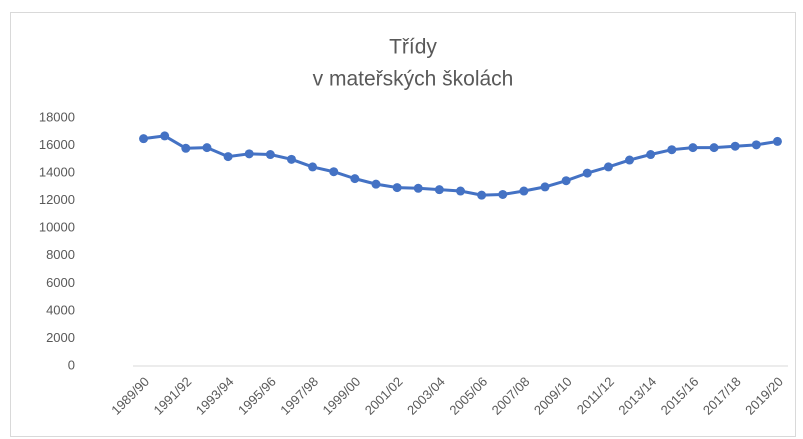 The width and height of the screenshot is (803, 439). I want to click on y-tick-label: 12000, so click(57, 199).